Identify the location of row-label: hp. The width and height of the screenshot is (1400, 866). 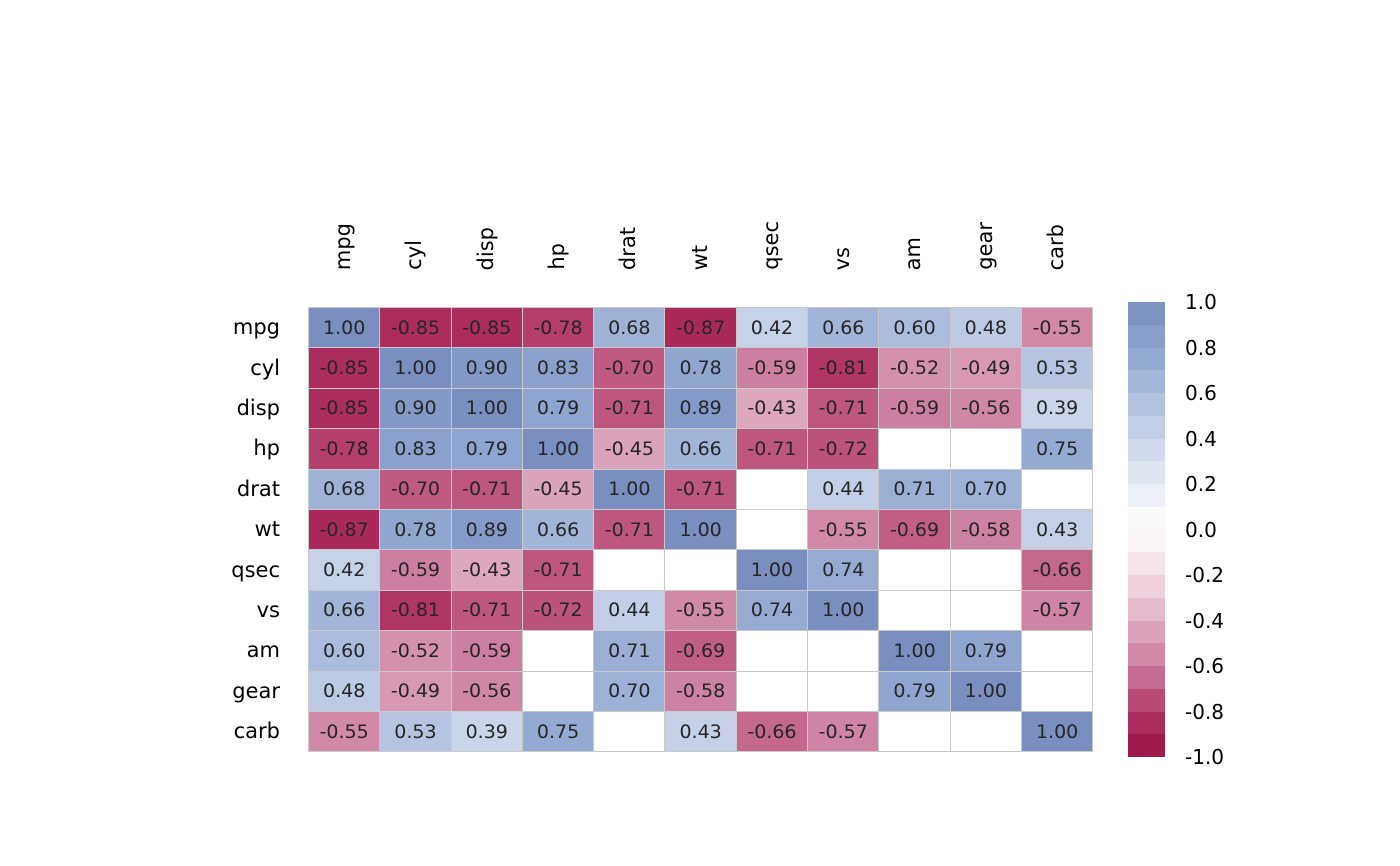
(266, 448).